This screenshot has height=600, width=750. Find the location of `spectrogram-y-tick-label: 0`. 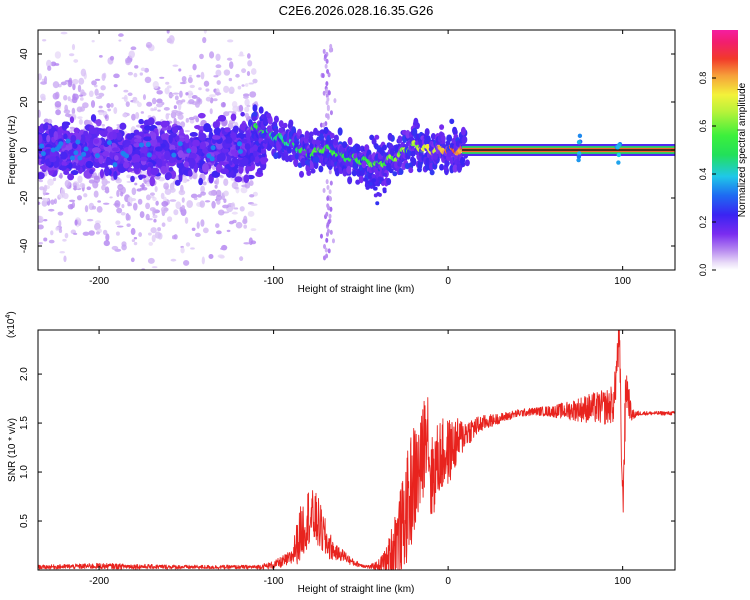

spectrogram-y-tick-label: 0 is located at coordinates (24, 150).